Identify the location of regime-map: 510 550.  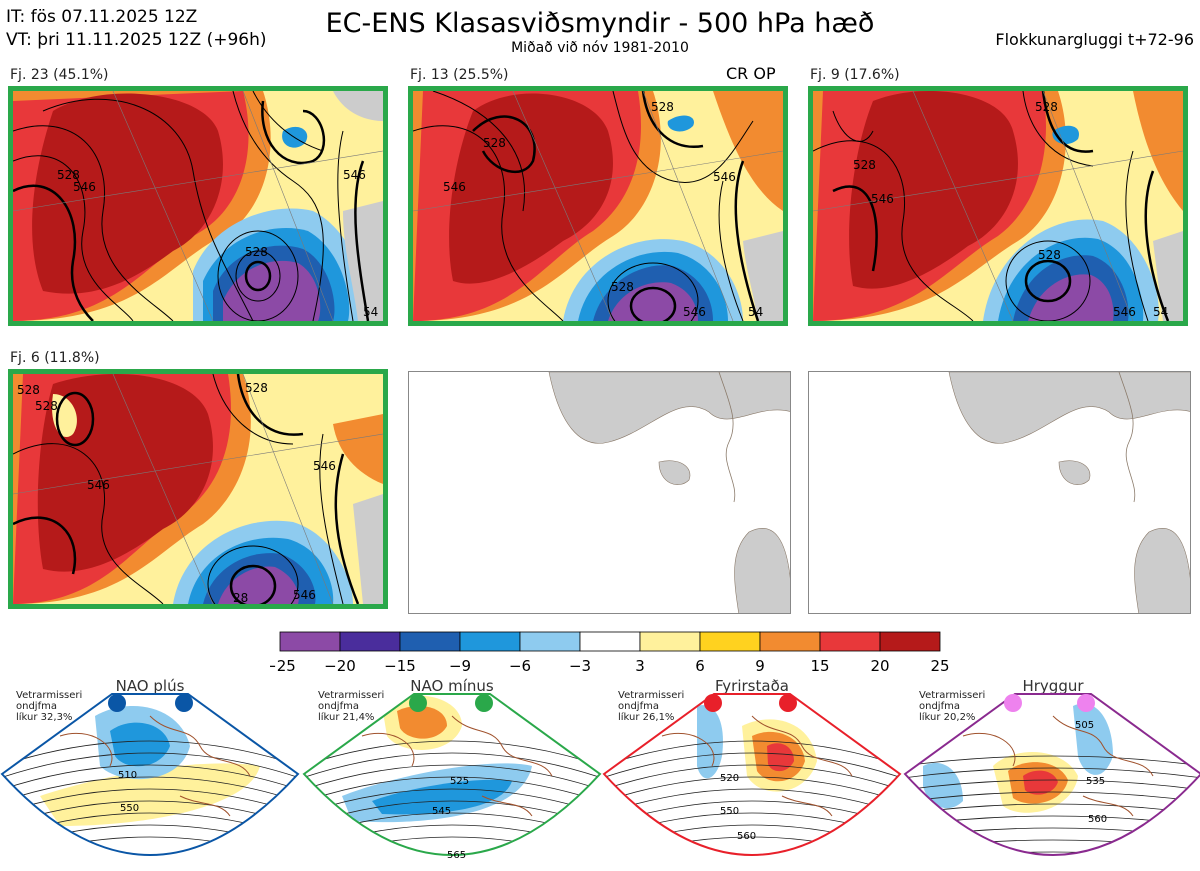
(150, 774).